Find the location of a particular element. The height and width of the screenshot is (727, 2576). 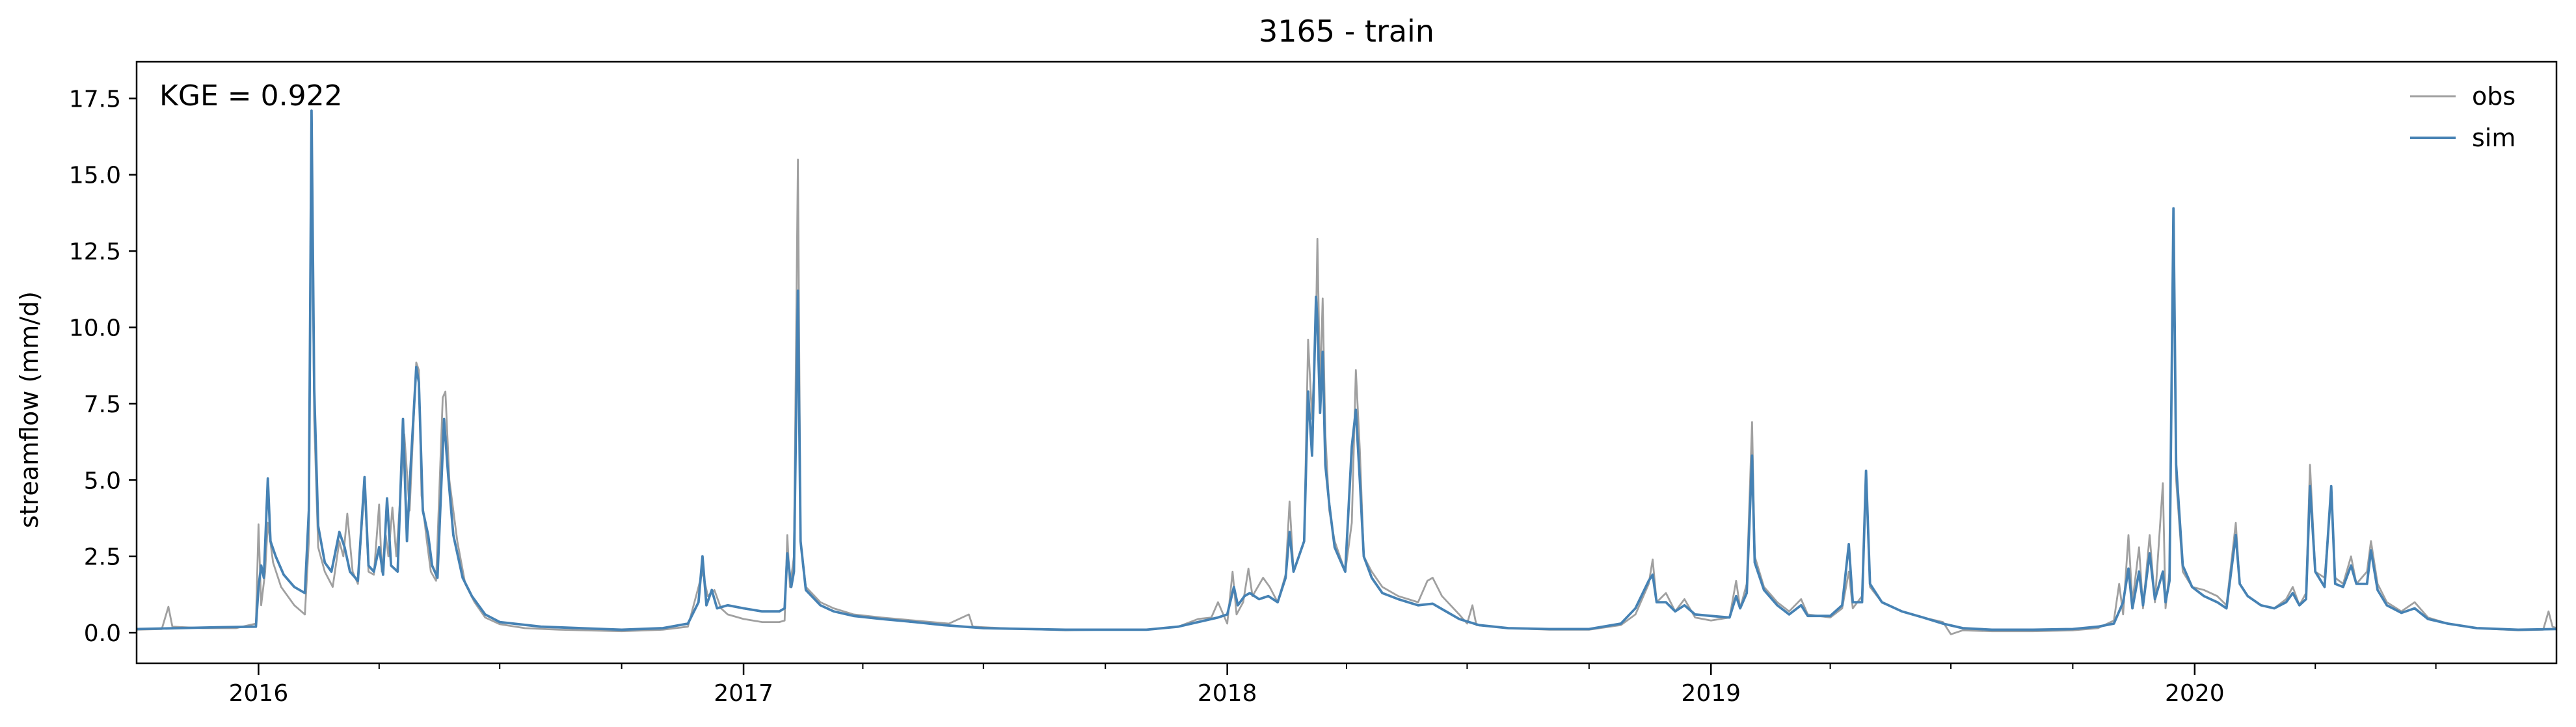

y-axis-label: streamflow (mm/d) is located at coordinates (30, 409).